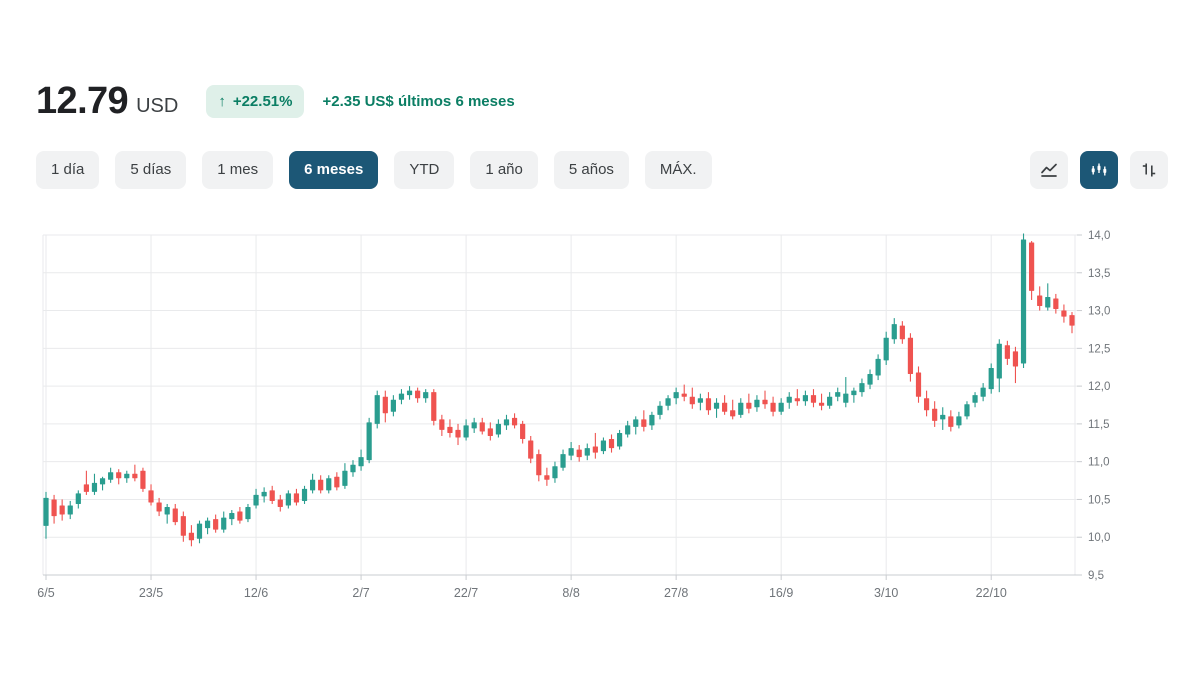 The width and height of the screenshot is (1200, 675). I want to click on timeframe-button-5y: 5 años, so click(591, 170).